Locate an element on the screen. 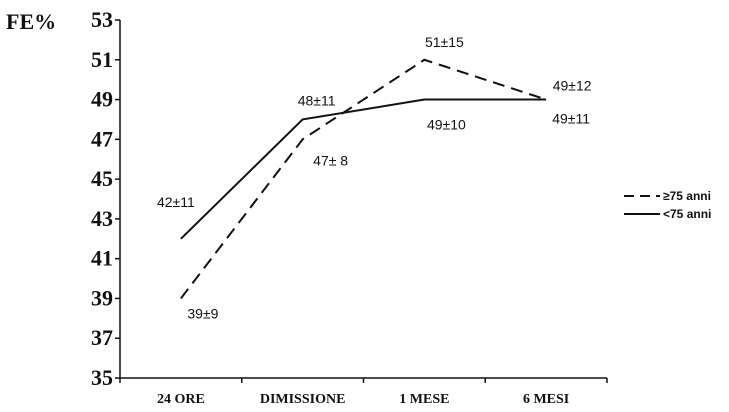  y-tick-label: 35 is located at coordinates (102, 377).